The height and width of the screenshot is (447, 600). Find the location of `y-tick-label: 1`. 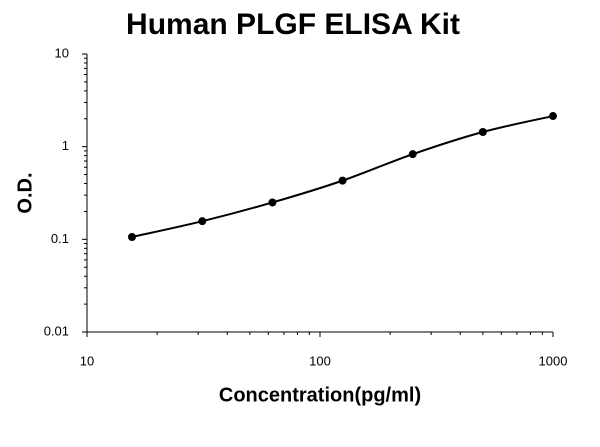

y-tick-label: 1 is located at coordinates (65, 145).